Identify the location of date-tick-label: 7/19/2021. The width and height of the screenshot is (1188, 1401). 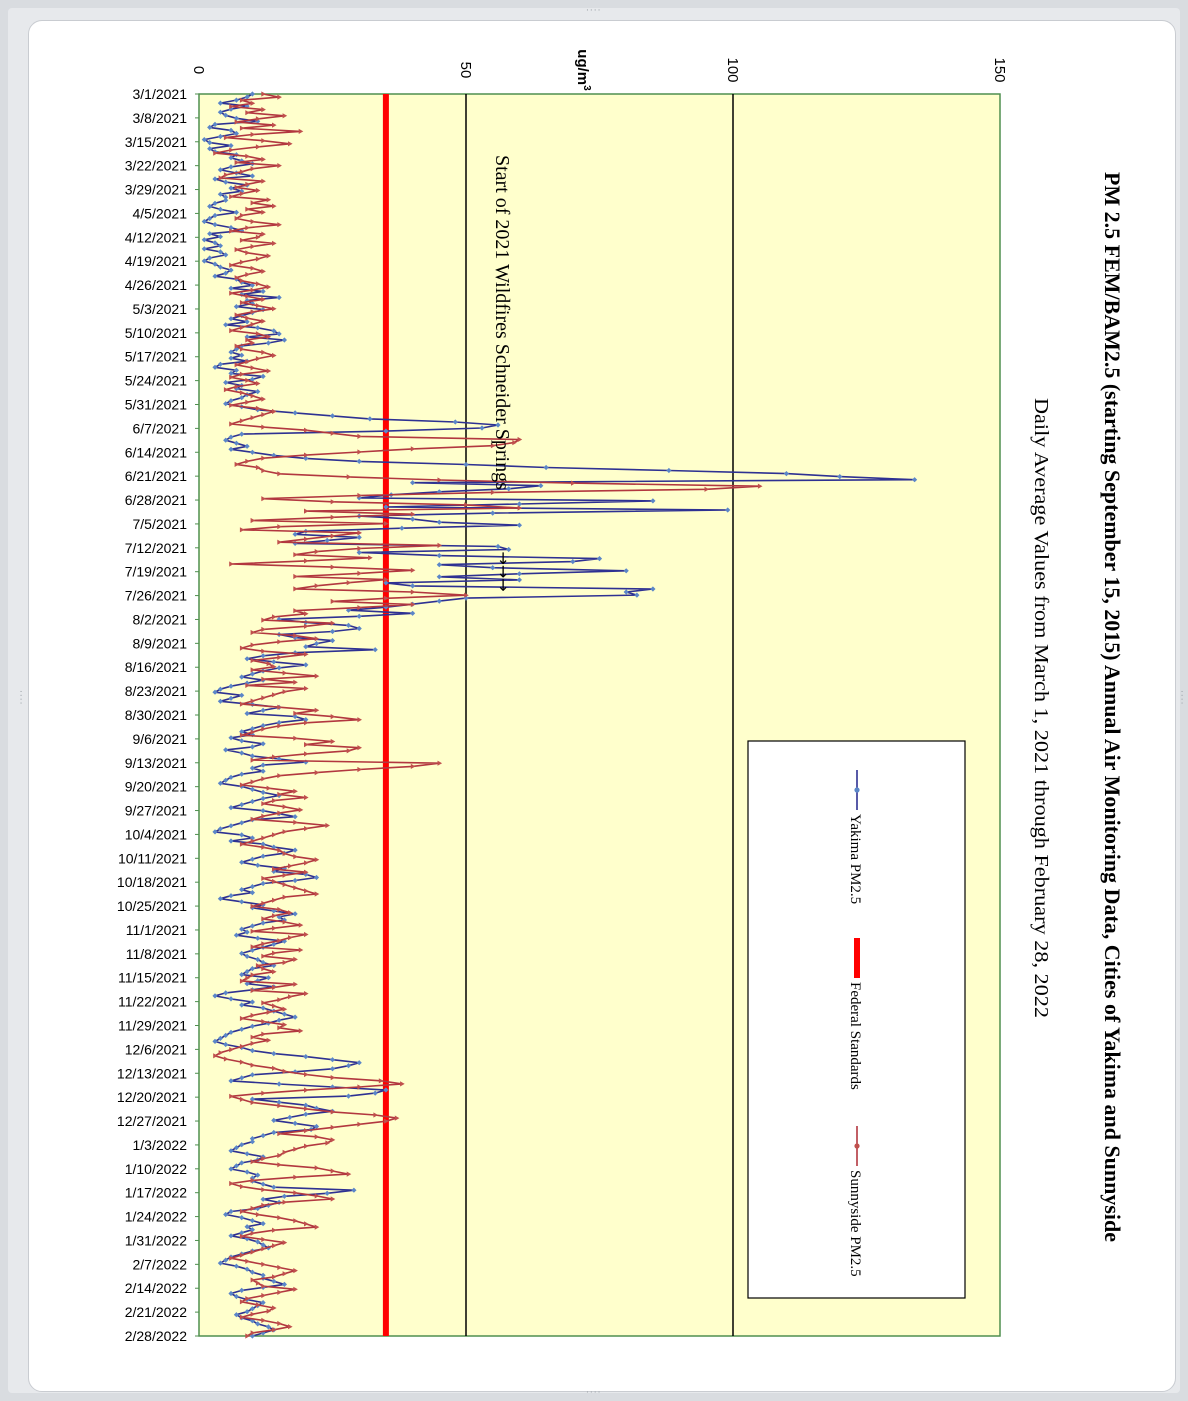
(156, 572).